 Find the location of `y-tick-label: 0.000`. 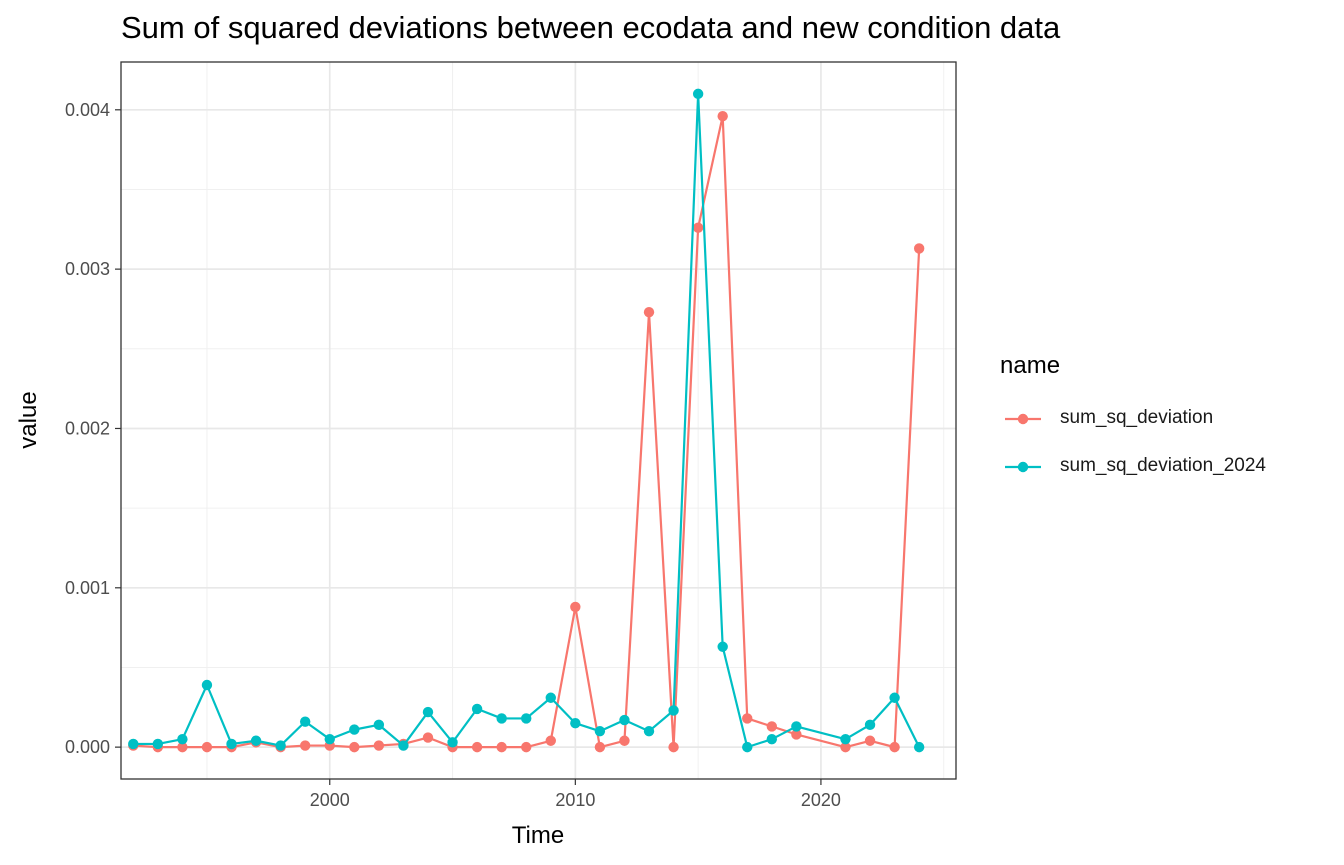

y-tick-label: 0.000 is located at coordinates (87, 747).